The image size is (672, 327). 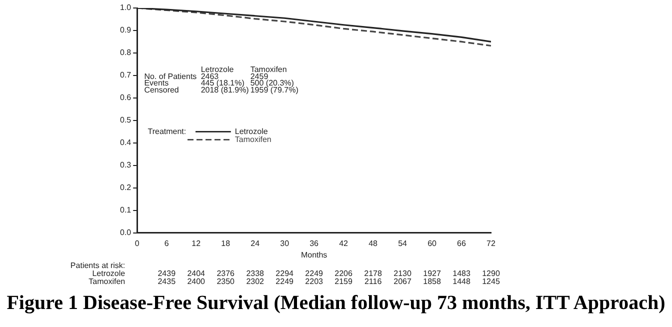 What do you see at coordinates (126, 53) in the screenshot?
I see `y-tick-label: 0.8` at bounding box center [126, 53].